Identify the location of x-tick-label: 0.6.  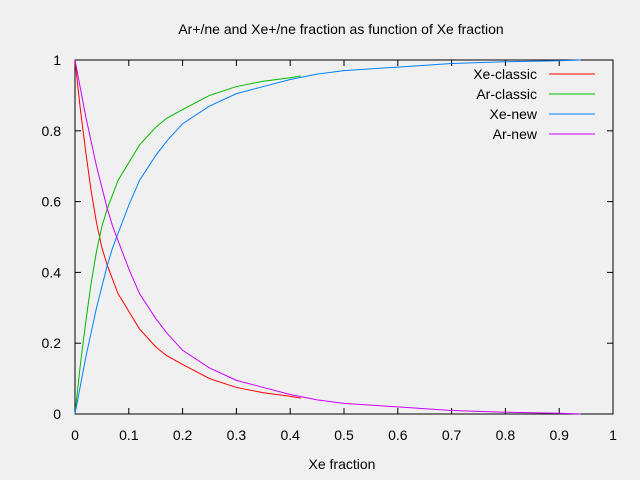
(398, 435).